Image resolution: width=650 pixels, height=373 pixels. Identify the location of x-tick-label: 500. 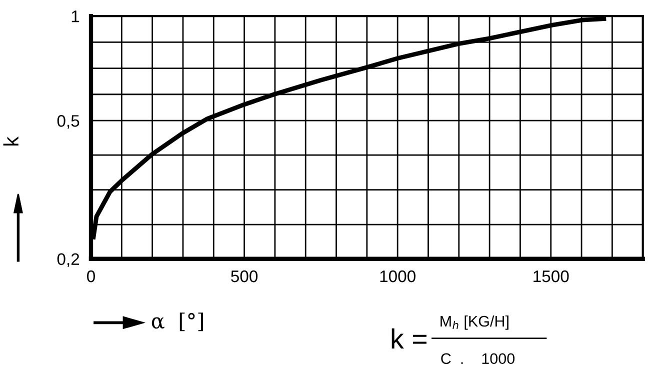
(244, 276).